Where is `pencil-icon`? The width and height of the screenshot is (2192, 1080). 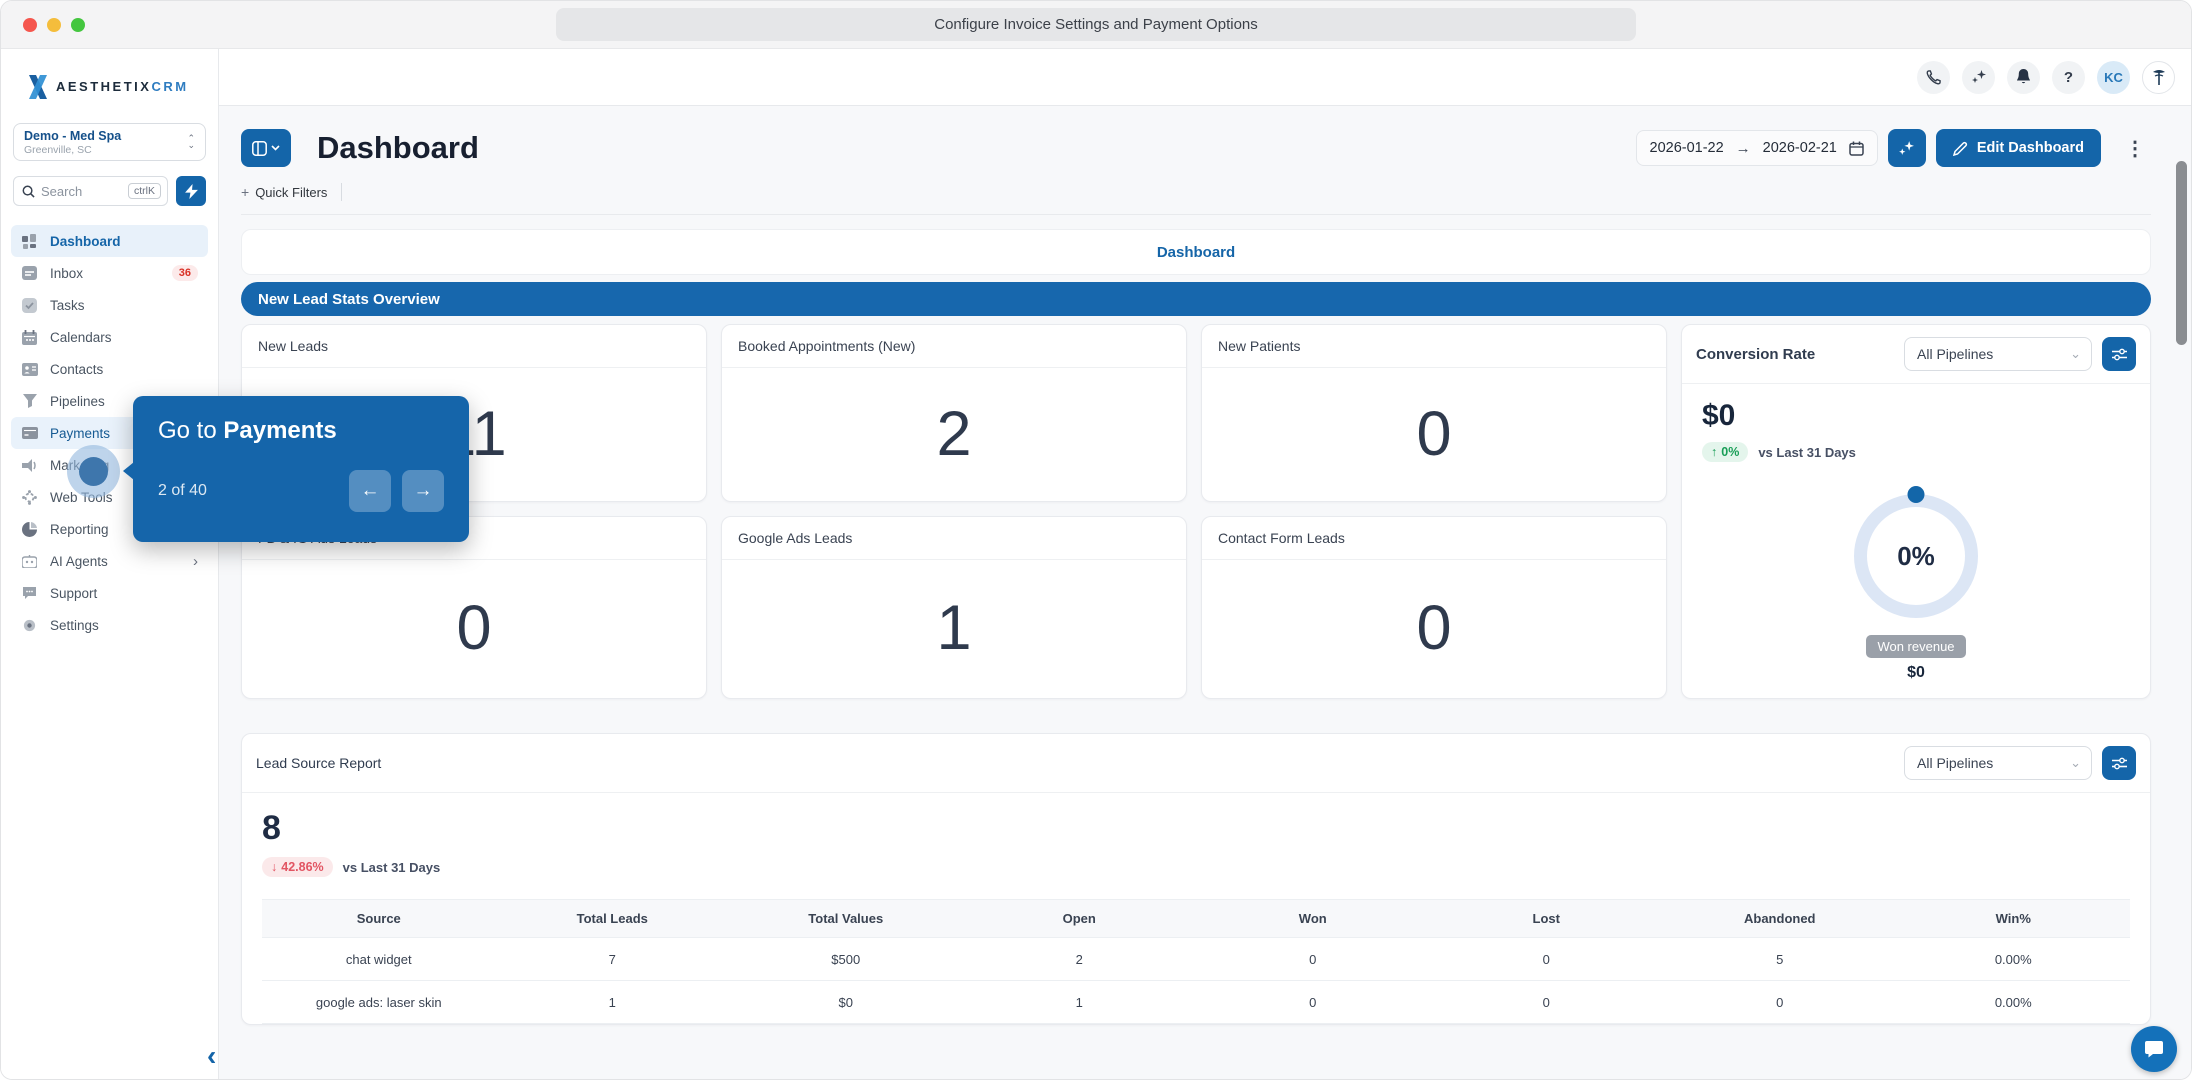
pencil-icon is located at coordinates (1959, 148).